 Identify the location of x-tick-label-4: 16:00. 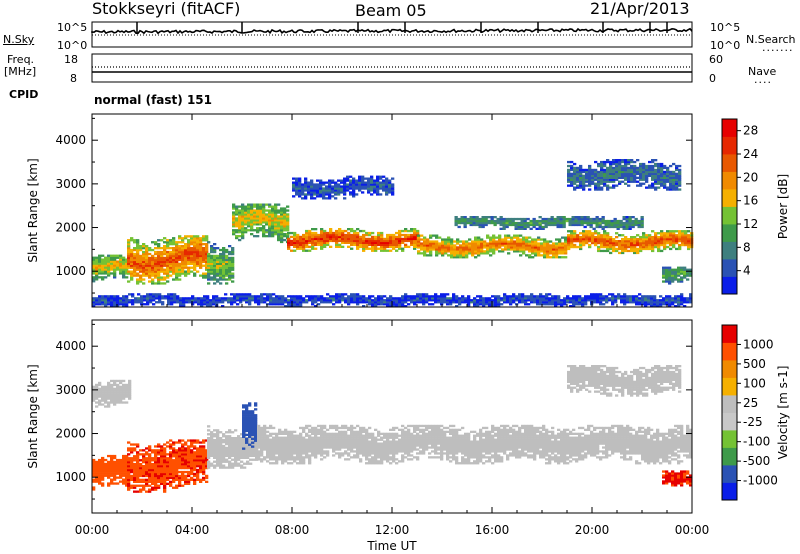
(492, 530).